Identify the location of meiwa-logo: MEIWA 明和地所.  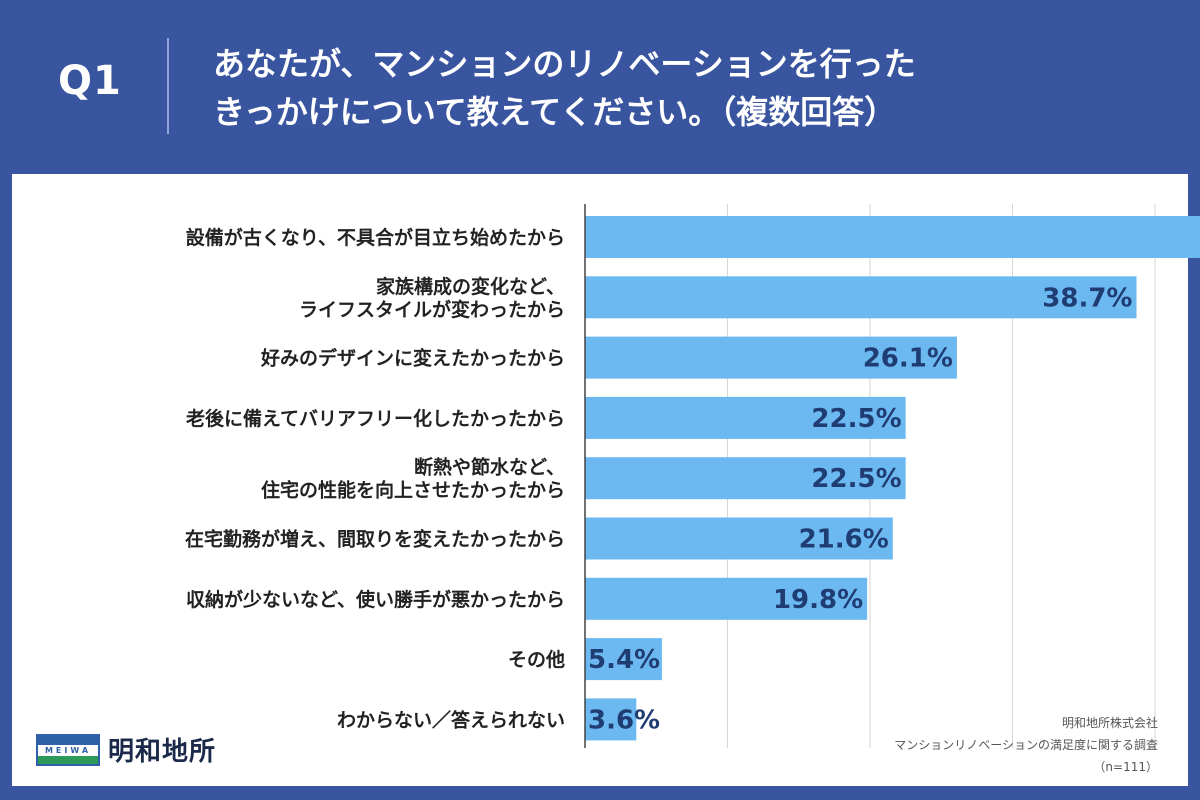
(136, 750).